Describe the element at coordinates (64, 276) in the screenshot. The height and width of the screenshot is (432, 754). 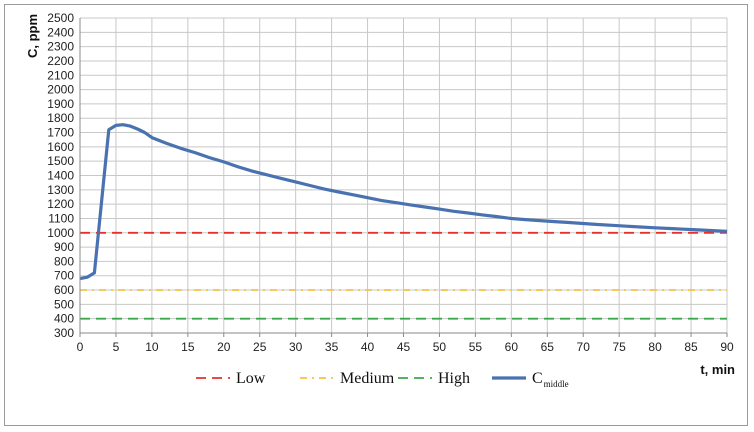
I see `y-tick-label: 700` at that location.